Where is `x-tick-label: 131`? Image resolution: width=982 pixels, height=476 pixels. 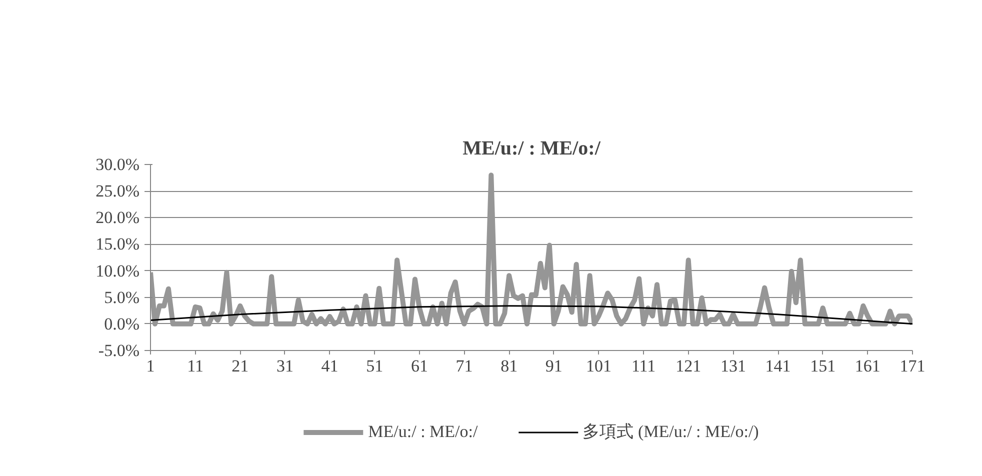
x-tick-label: 131 is located at coordinates (733, 366).